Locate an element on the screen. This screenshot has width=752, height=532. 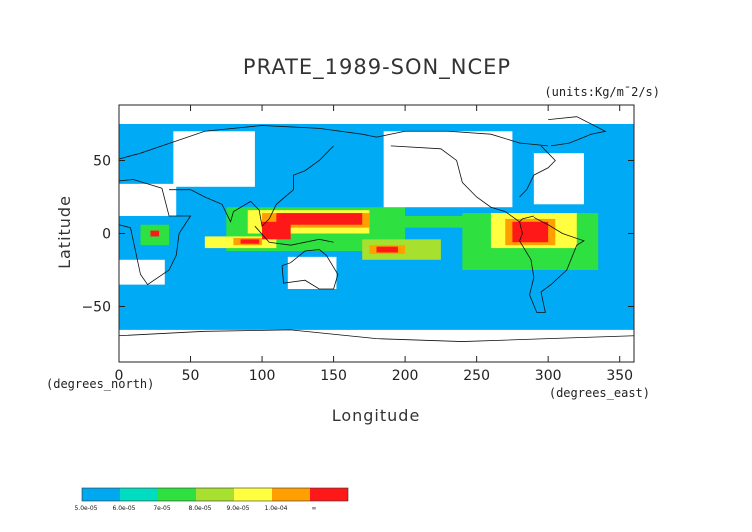
colorbar-label-0: 5.0e-05 is located at coordinates (85, 508).